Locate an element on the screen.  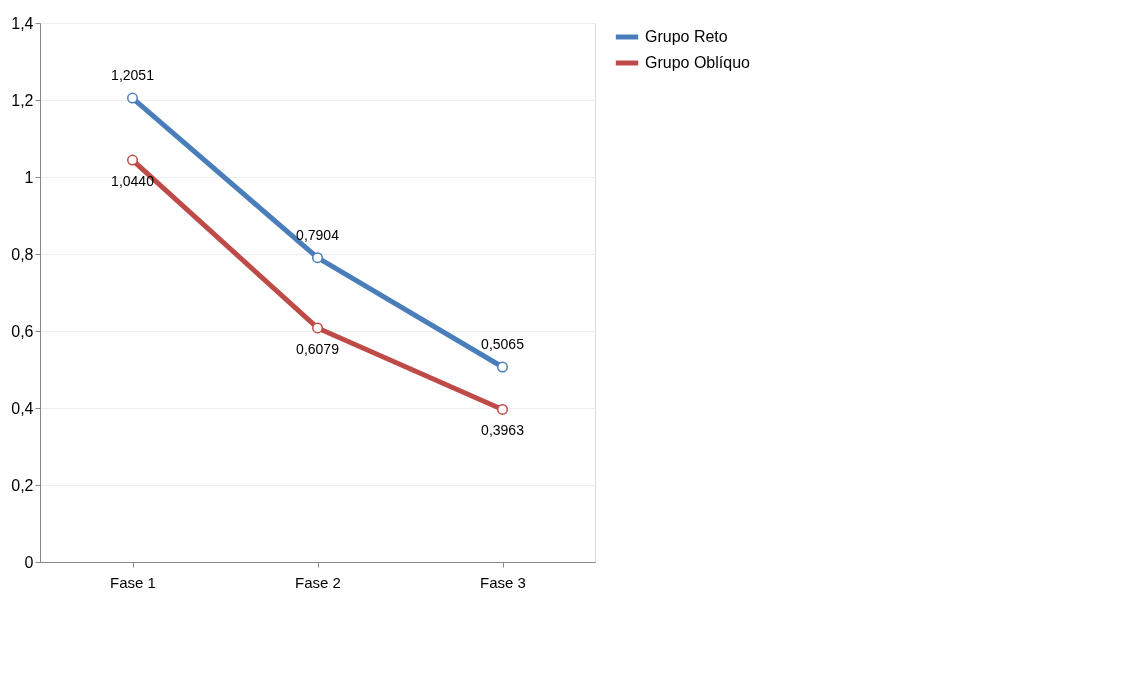
y-tick-label: 0 is located at coordinates (29, 562).